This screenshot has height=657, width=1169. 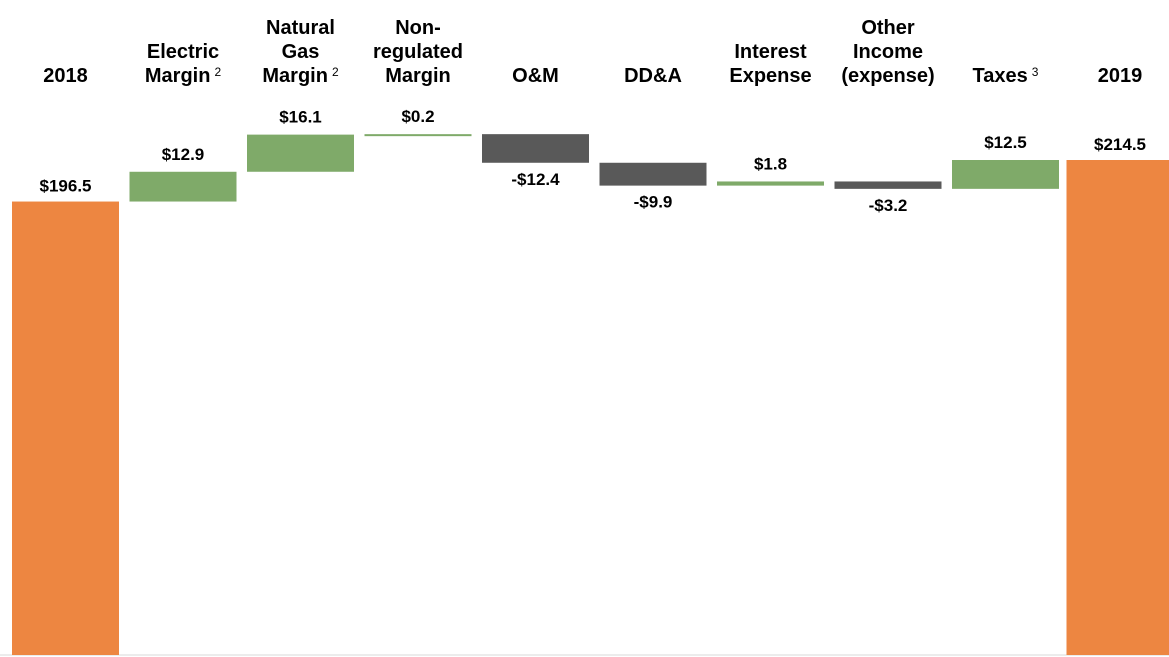 What do you see at coordinates (418, 28) in the screenshot?
I see `category-label-line: Non-` at bounding box center [418, 28].